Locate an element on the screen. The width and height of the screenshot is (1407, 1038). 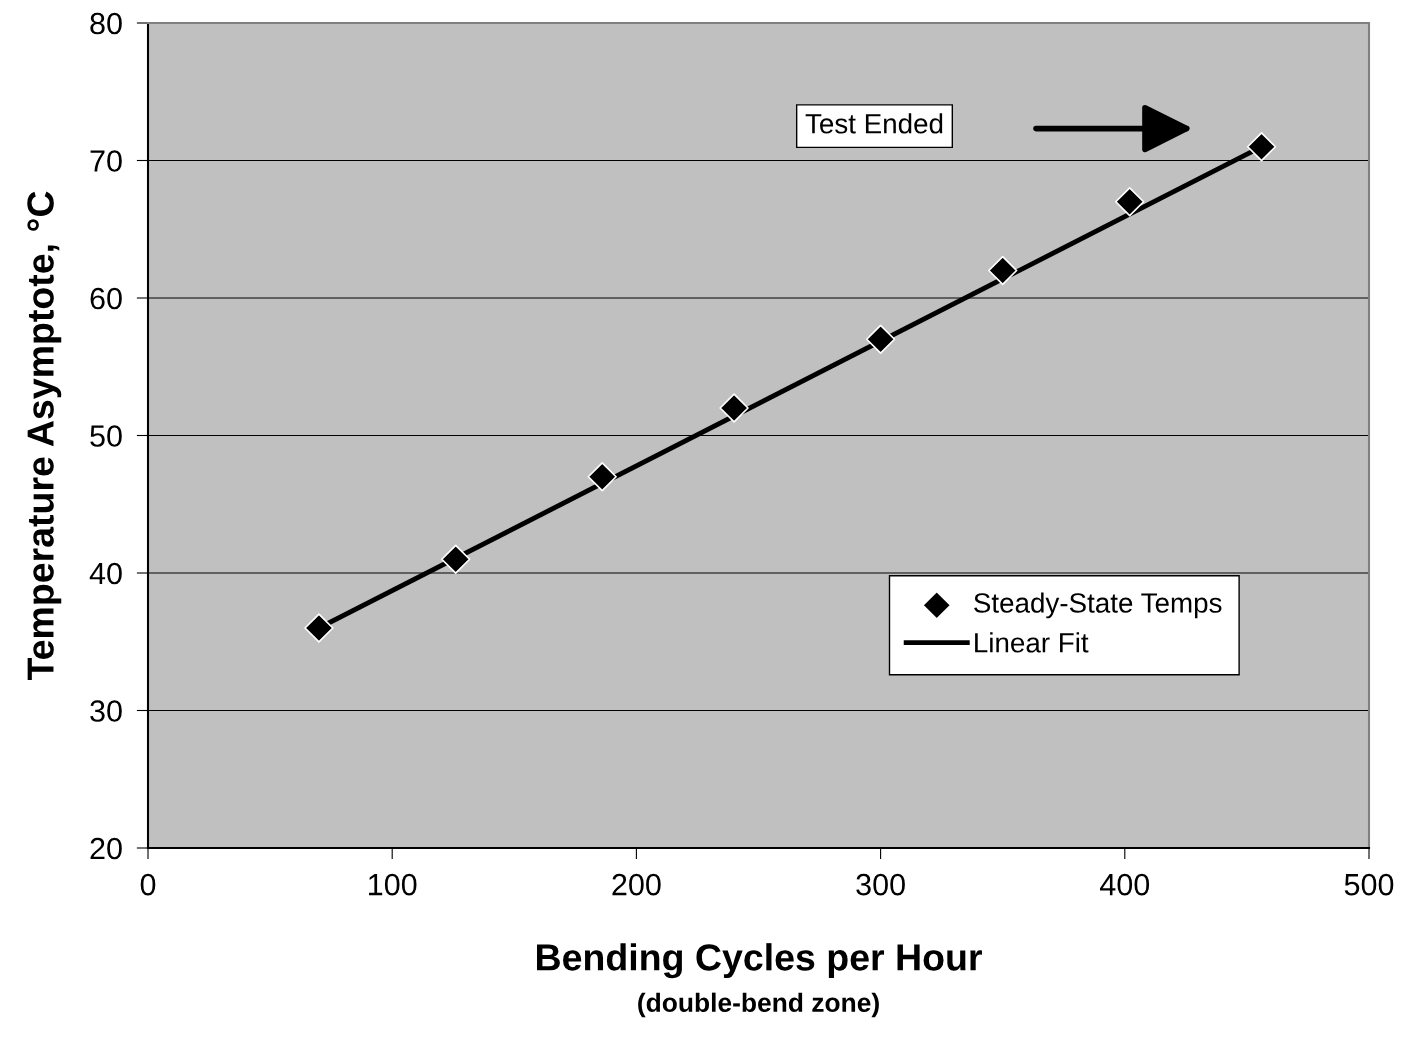
x-tick-label: 0 is located at coordinates (148, 884).